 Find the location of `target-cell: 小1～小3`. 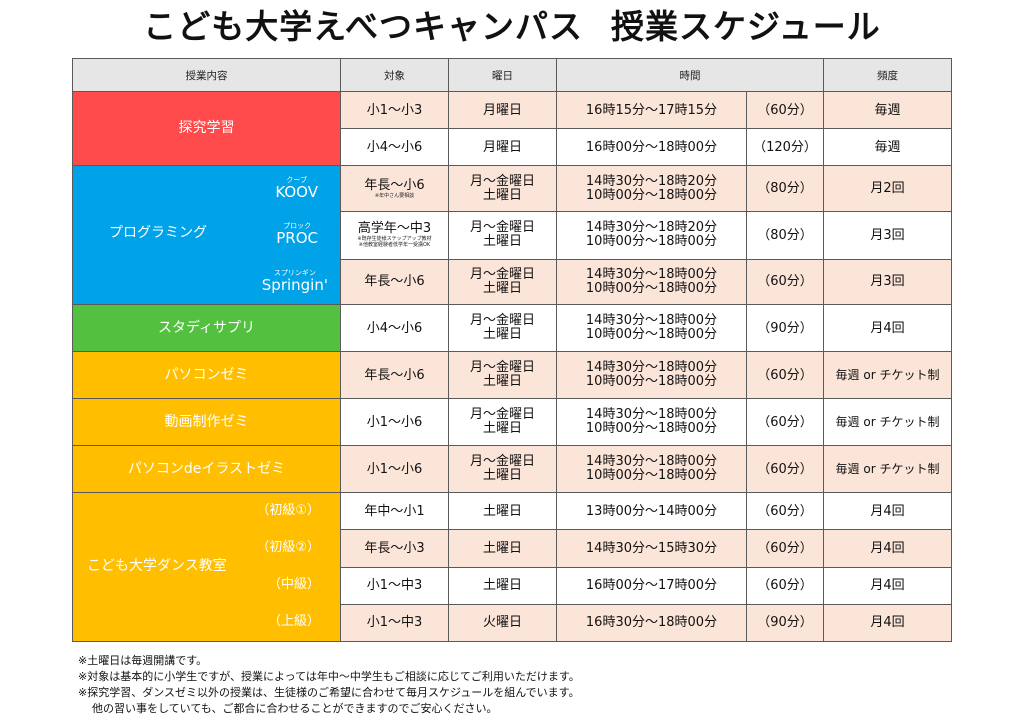

target-cell: 小1～小3 is located at coordinates (394, 110).